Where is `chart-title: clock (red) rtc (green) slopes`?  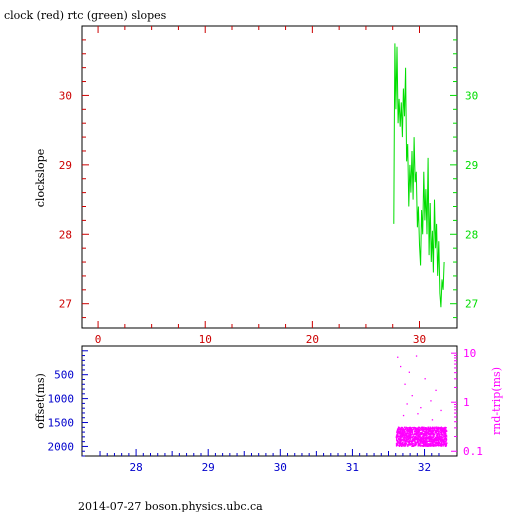
chart-title: clock (red) rtc (green) slopes is located at coordinates (85, 15).